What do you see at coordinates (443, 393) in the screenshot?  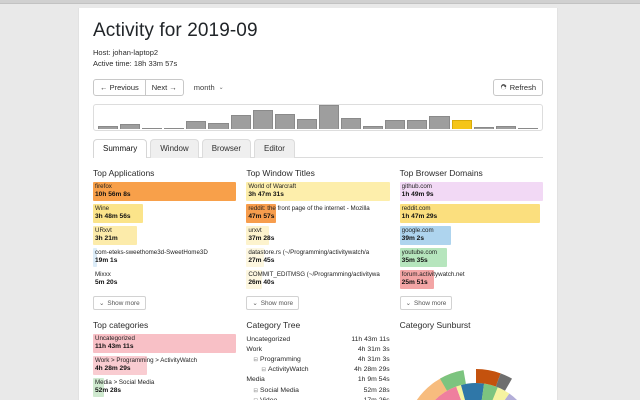 I see `sunburst-segment-media` at bounding box center [443, 393].